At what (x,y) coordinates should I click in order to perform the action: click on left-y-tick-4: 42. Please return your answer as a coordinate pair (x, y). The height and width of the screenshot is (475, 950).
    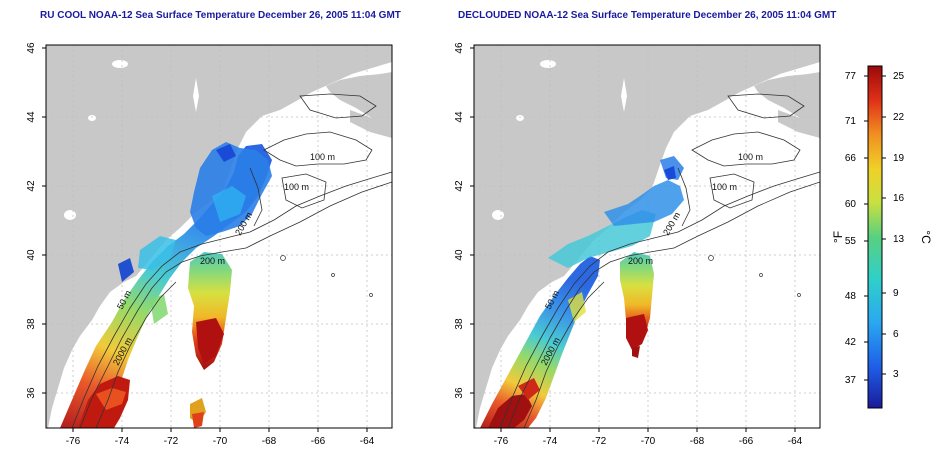
    Looking at the image, I should click on (31, 186).